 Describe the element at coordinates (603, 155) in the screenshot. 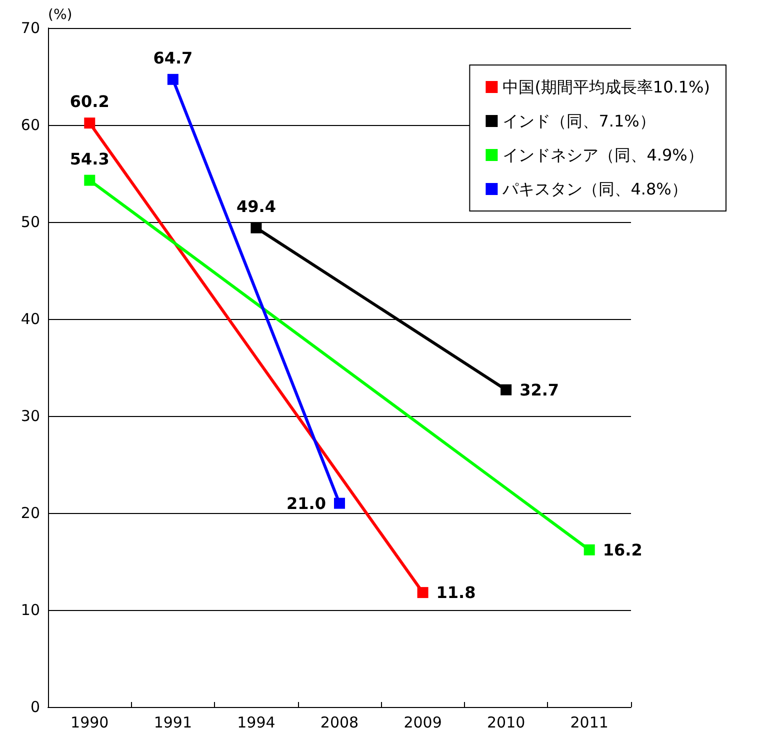

I see `legend-label: インドネシア（同、4.9%）` at that location.